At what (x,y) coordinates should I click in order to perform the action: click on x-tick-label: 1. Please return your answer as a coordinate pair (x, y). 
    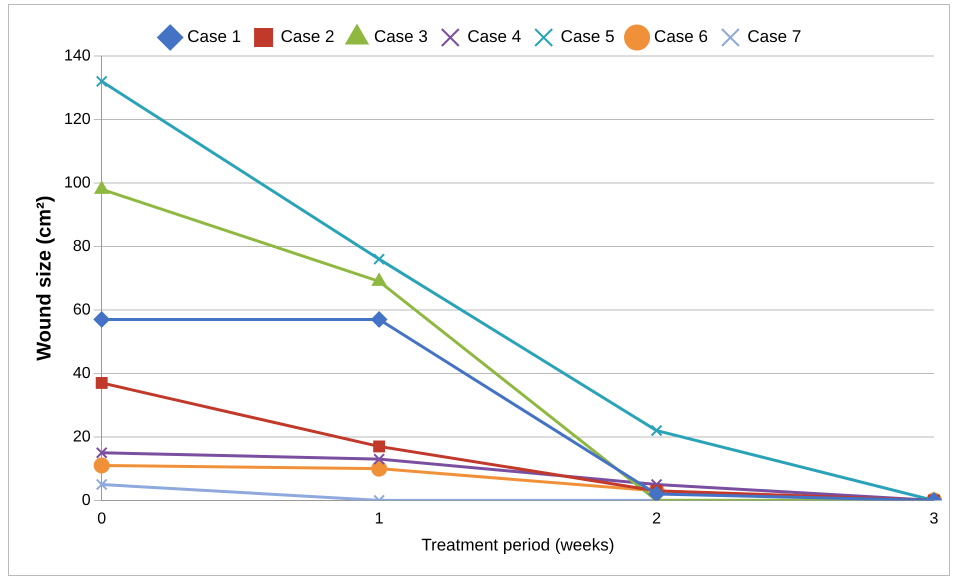
    Looking at the image, I should click on (379, 519).